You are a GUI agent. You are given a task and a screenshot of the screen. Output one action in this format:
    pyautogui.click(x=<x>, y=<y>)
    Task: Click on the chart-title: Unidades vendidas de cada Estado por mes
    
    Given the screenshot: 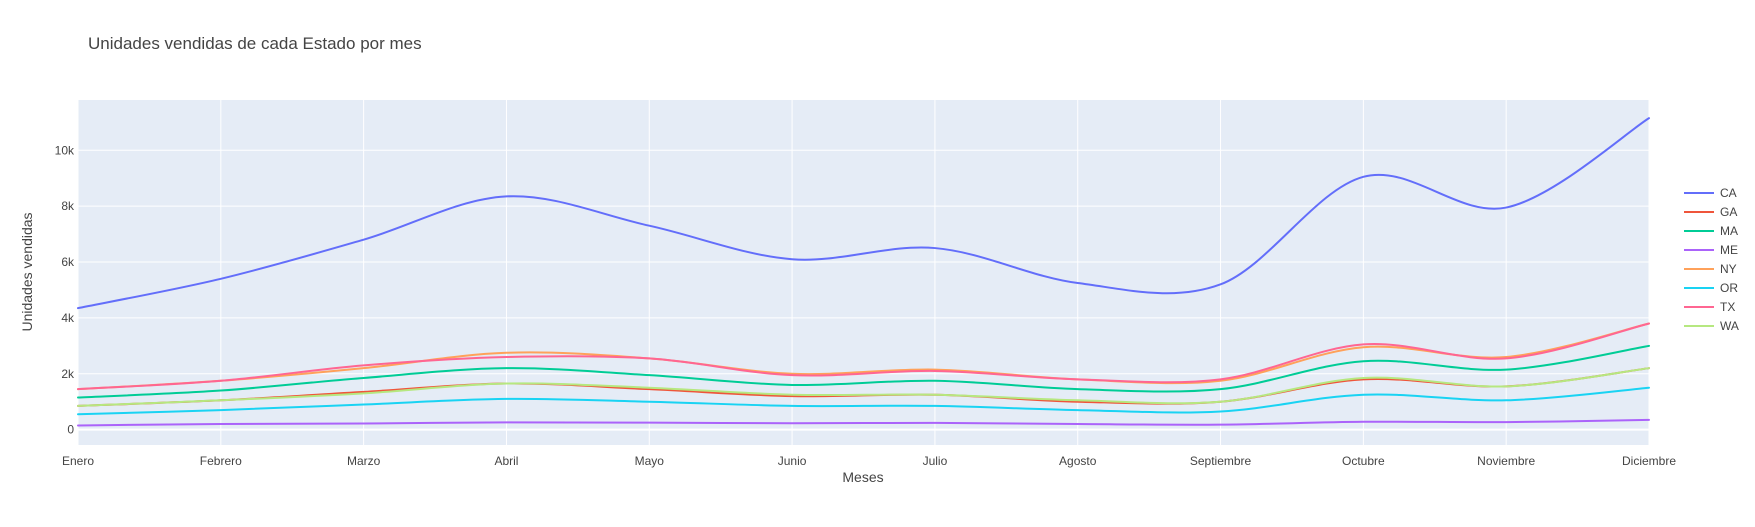 What is the action you would take?
    pyautogui.click(x=255, y=43)
    